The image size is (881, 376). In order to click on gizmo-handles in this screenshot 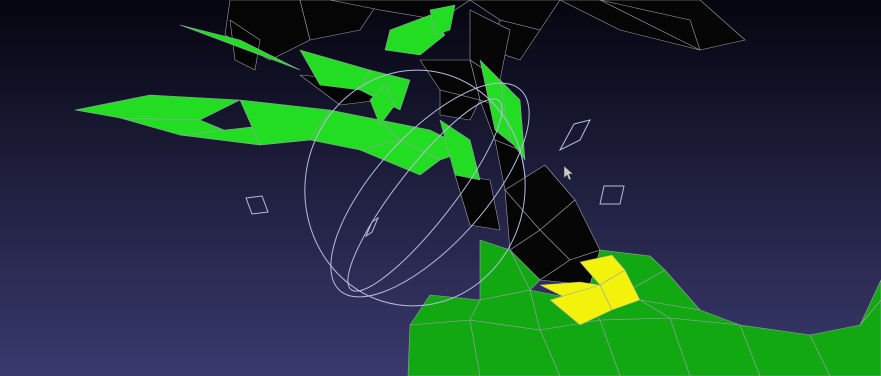, I will do `click(435, 178)`.